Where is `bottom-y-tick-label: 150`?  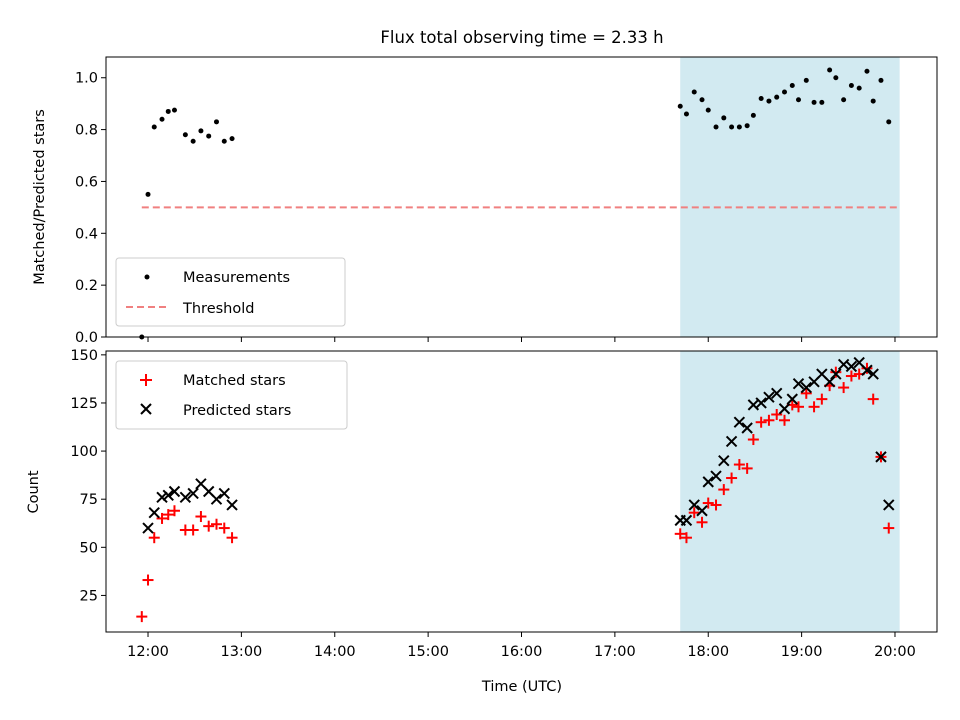 bottom-y-tick-label: 150 is located at coordinates (84, 356).